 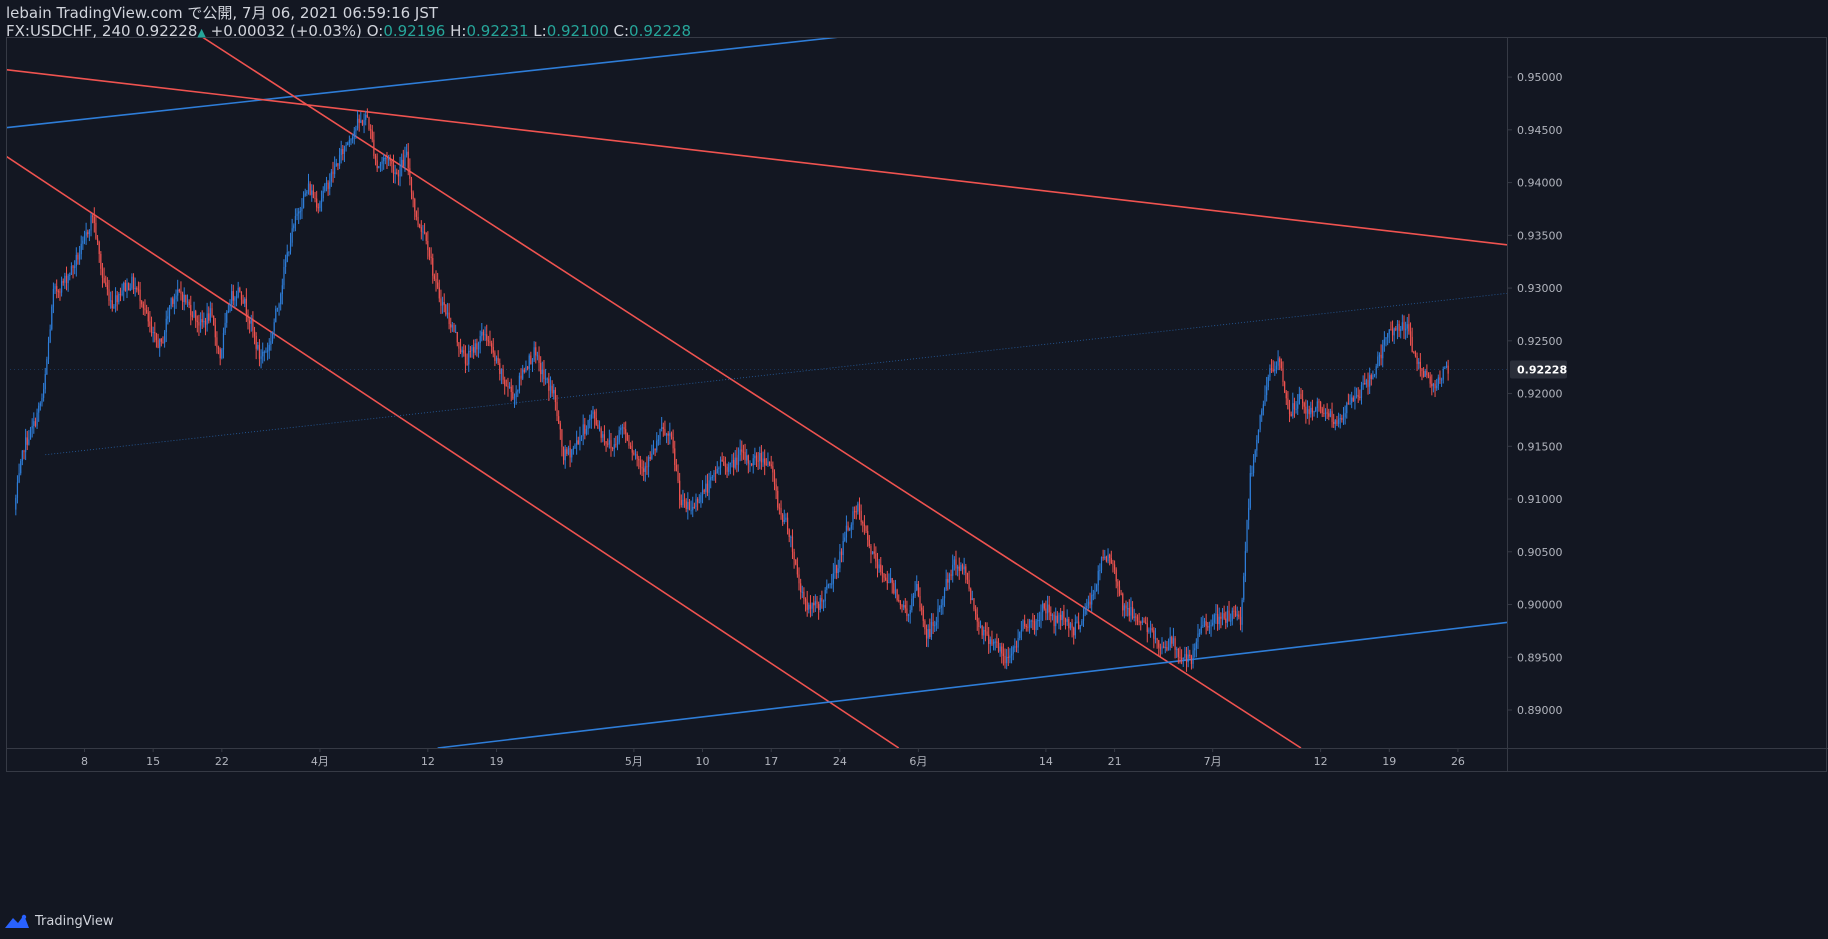 What do you see at coordinates (773, 758) in the screenshot?
I see `time-axis: 8 15 22 4月 12 19 5月 10 17 24 6月 14 21 7月 12 19 26` at bounding box center [773, 758].